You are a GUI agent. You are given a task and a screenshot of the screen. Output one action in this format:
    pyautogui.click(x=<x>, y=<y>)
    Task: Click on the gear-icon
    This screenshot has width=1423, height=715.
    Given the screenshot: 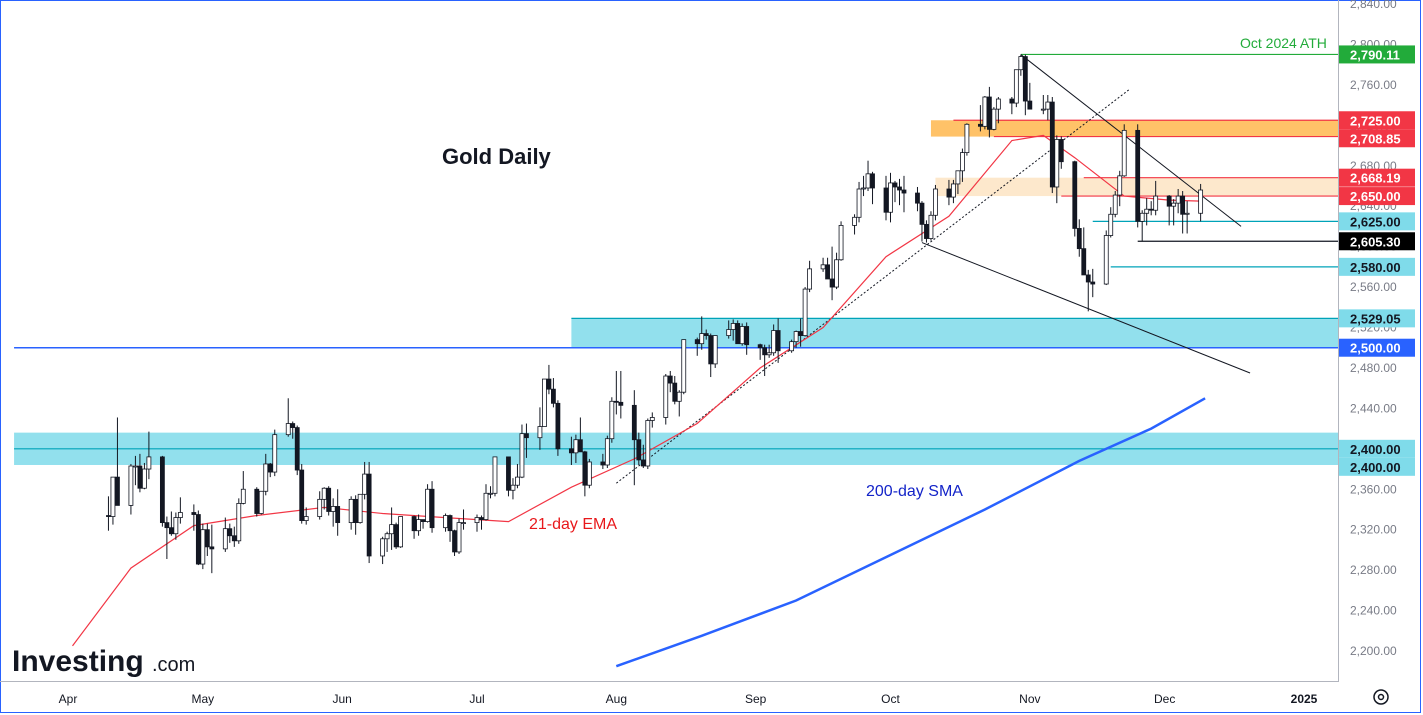 What is the action you would take?
    pyautogui.click(x=1381, y=697)
    